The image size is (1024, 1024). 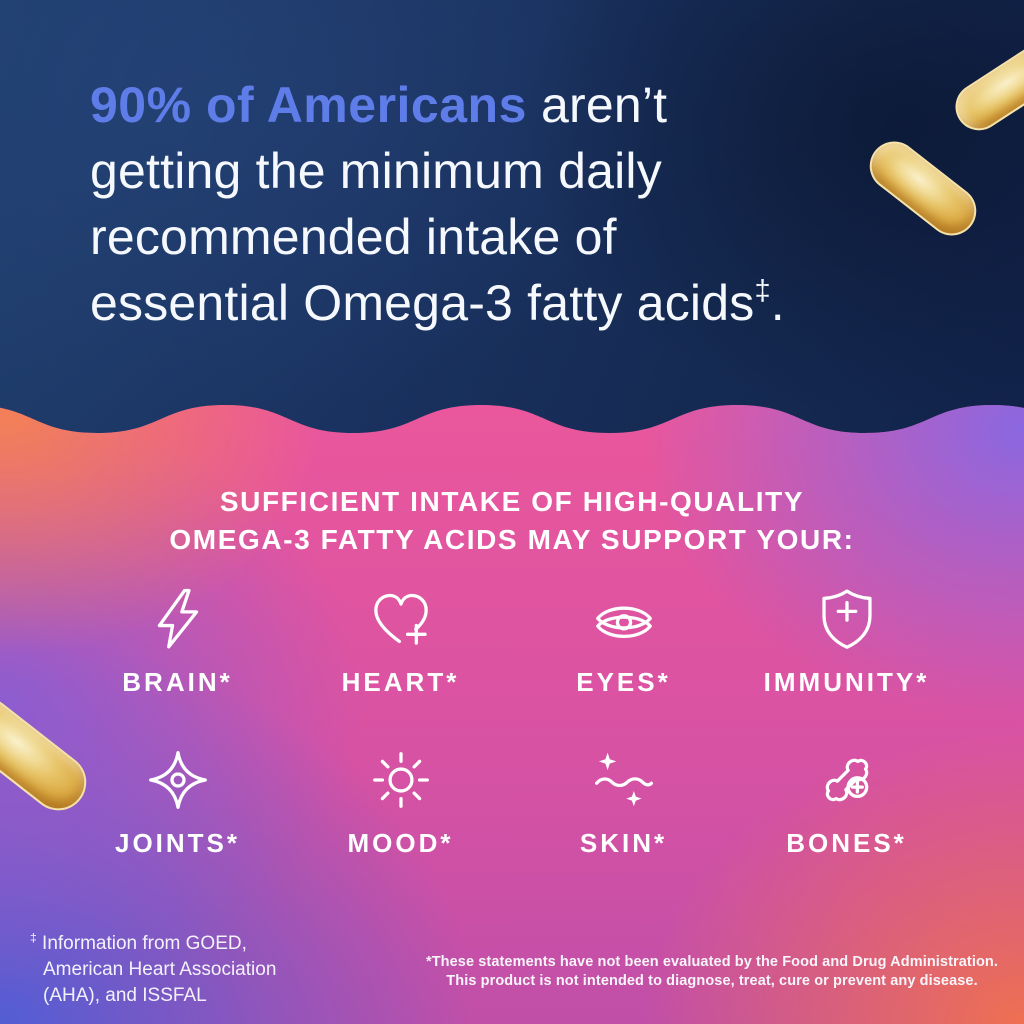 I want to click on hero-line-4-text: essential Omega-3 fatty acids, so click(x=422, y=303).